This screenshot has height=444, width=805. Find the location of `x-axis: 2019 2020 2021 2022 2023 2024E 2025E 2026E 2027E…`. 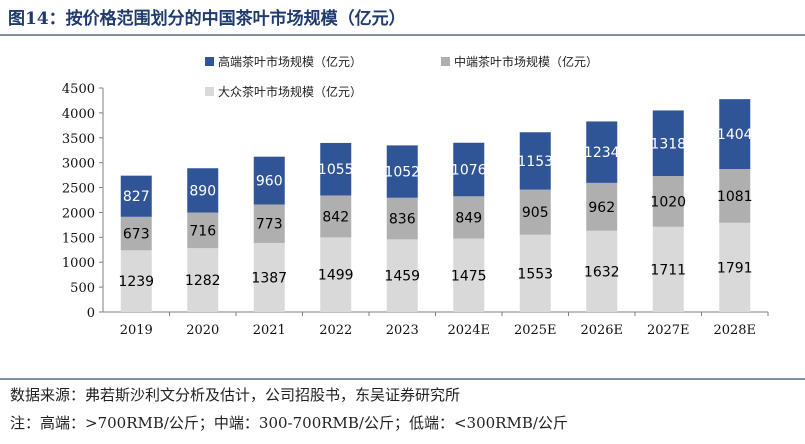

x-axis: 2019 2020 2021 2022 2023 2024E 2025E 2026E 2027E… is located at coordinates (436, 324).